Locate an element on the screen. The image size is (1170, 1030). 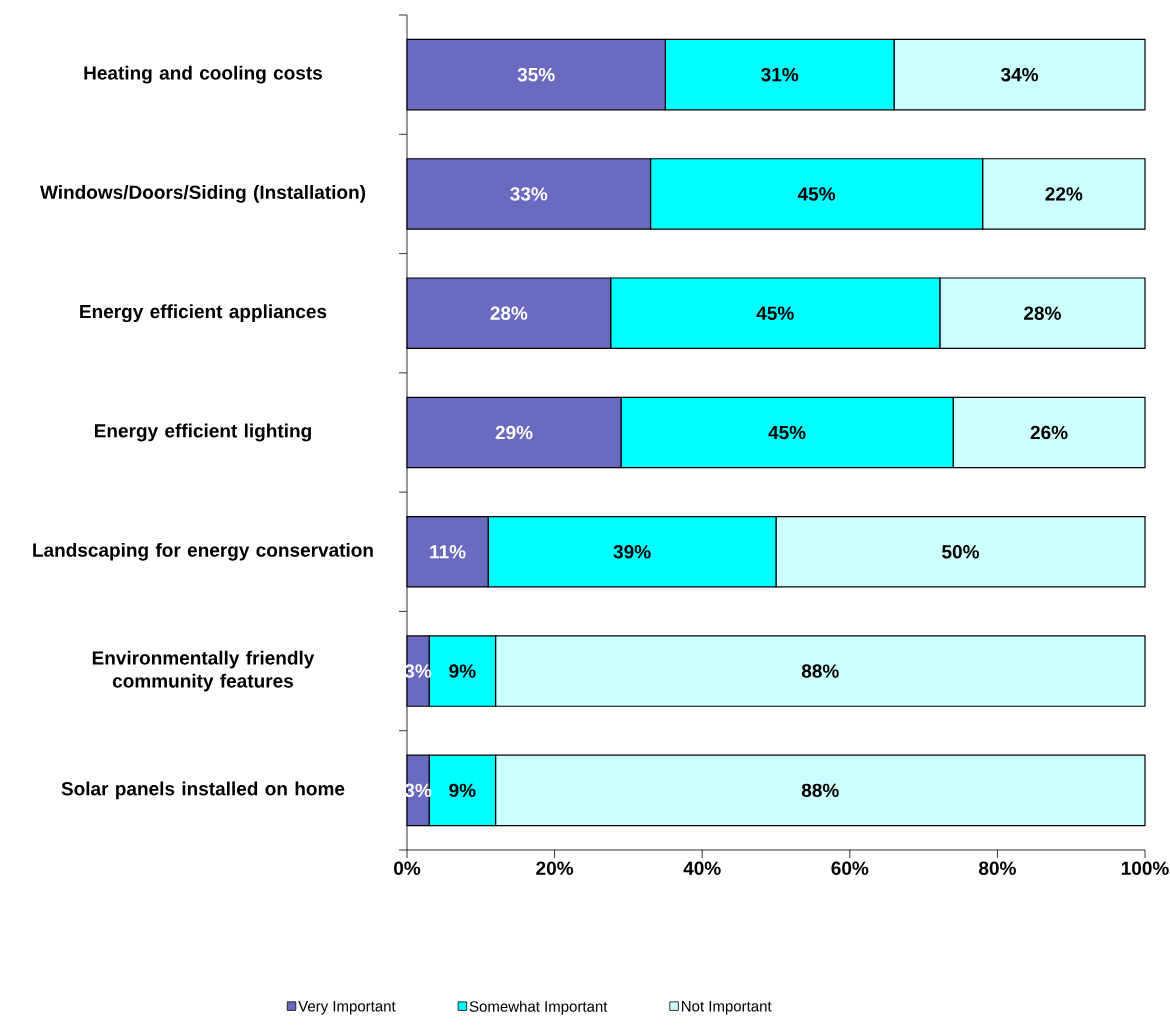
y-tick-label: Solar panels installed on home is located at coordinates (203, 790).